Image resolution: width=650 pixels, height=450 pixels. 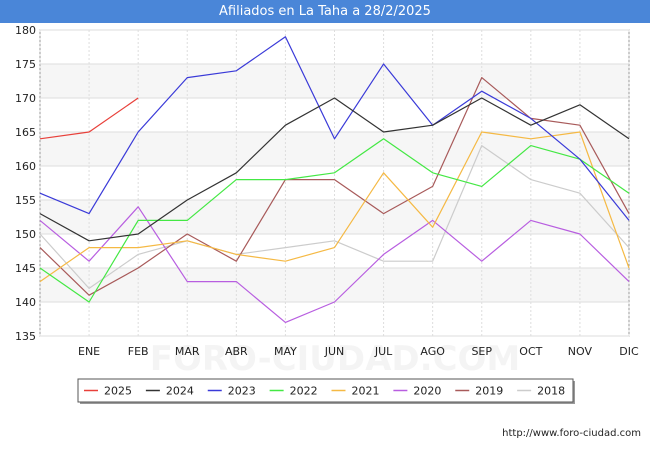 What do you see at coordinates (25, 200) in the screenshot?
I see `y-tick-label: 155` at bounding box center [25, 200].